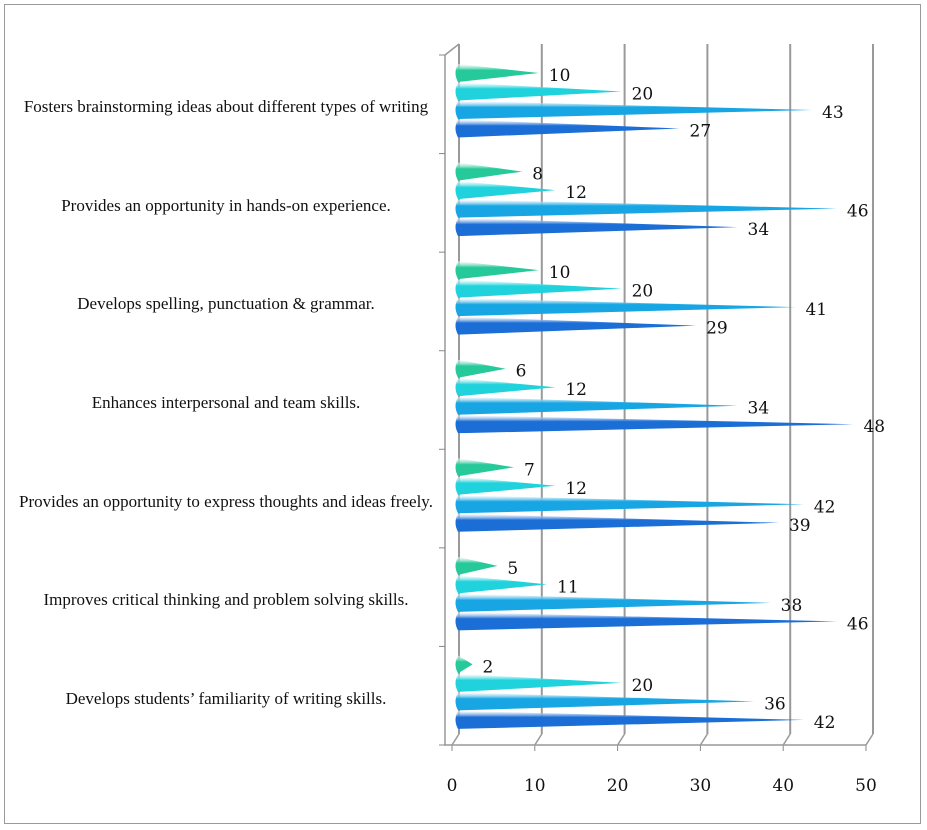  Describe the element at coordinates (488, 667) in the screenshot. I see `data-label: 2` at that location.